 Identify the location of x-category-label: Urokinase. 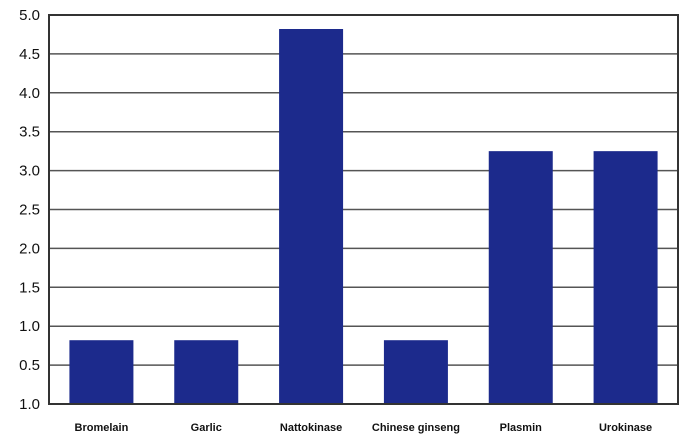
(625, 428).